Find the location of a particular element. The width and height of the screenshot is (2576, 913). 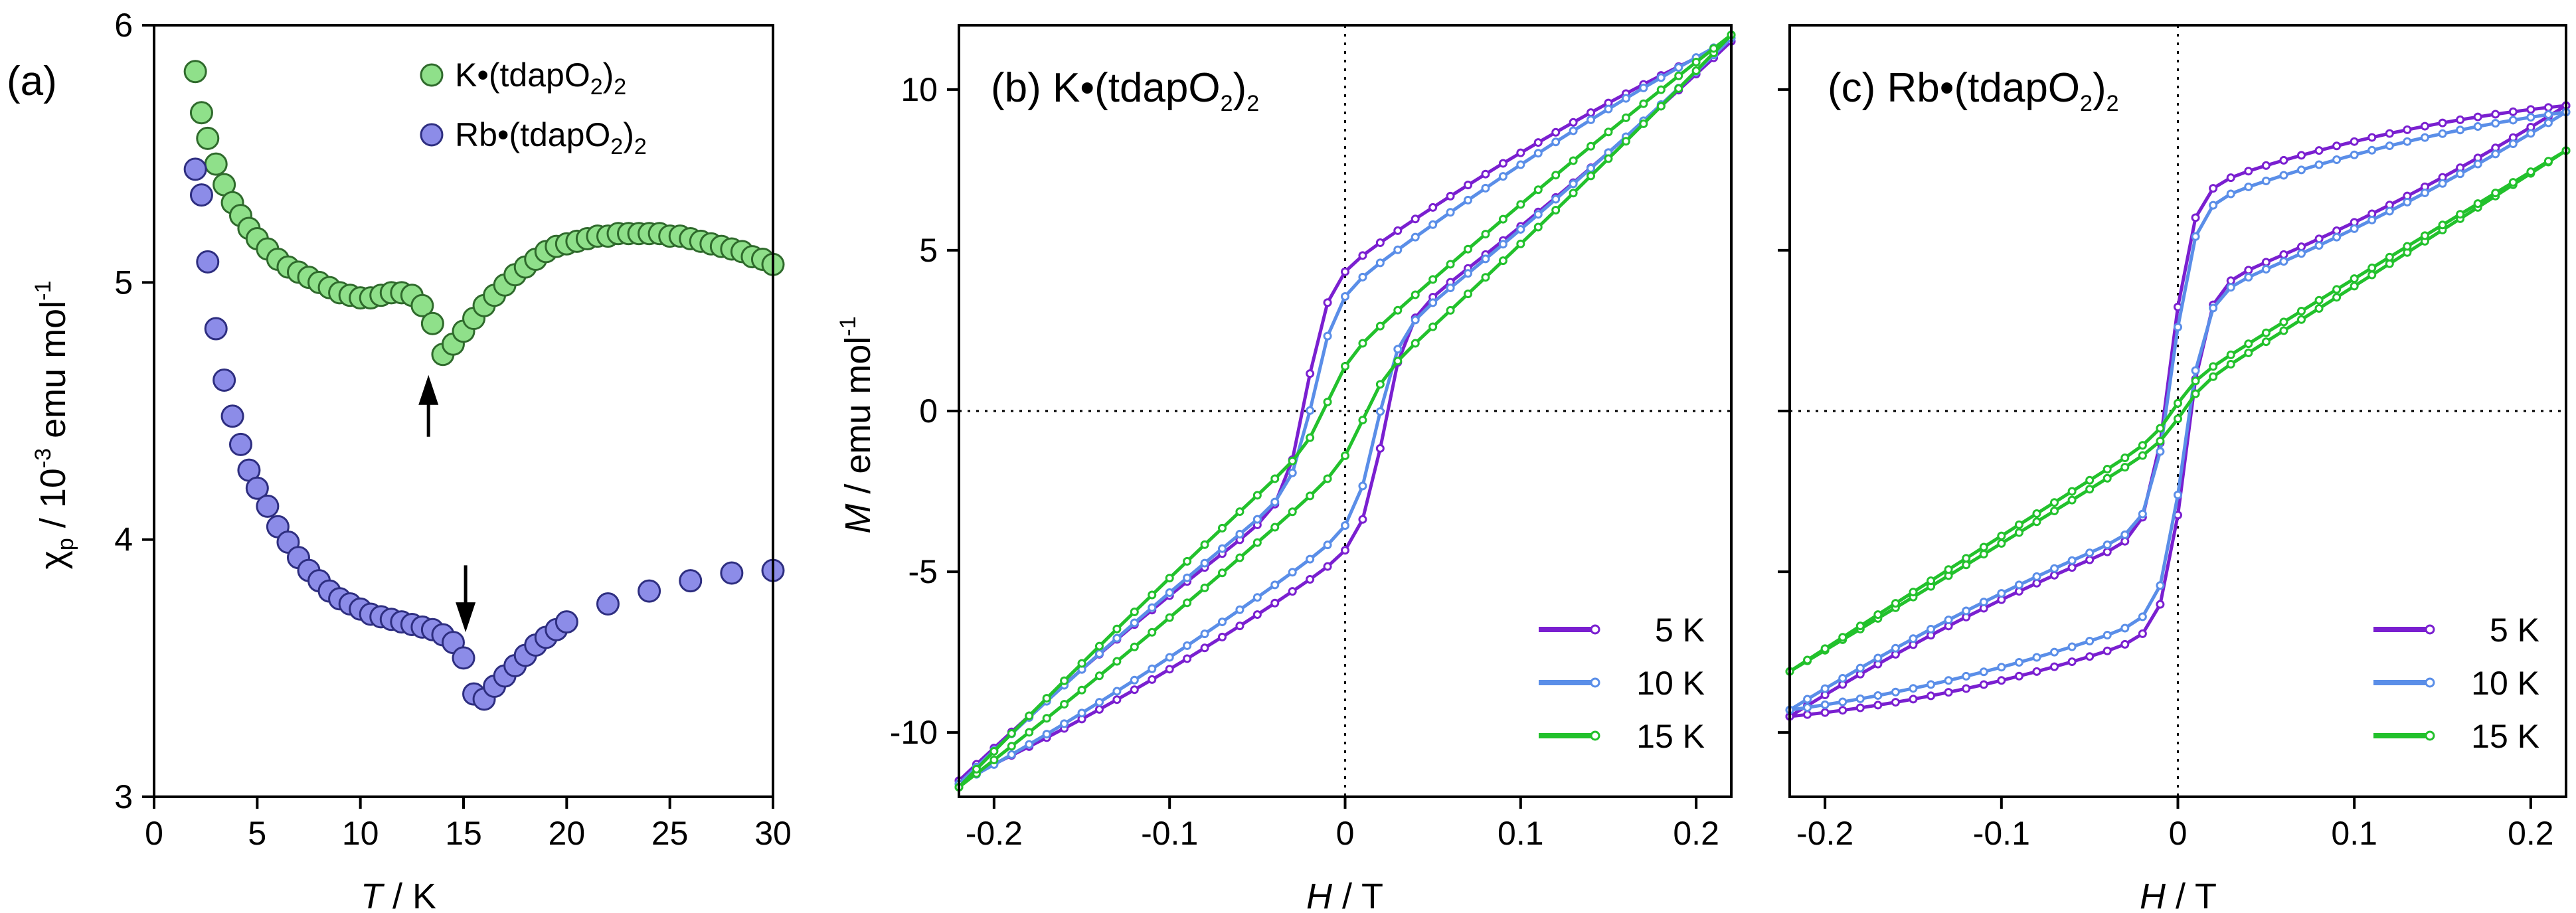

legend-label: 10 K is located at coordinates (2505, 683).